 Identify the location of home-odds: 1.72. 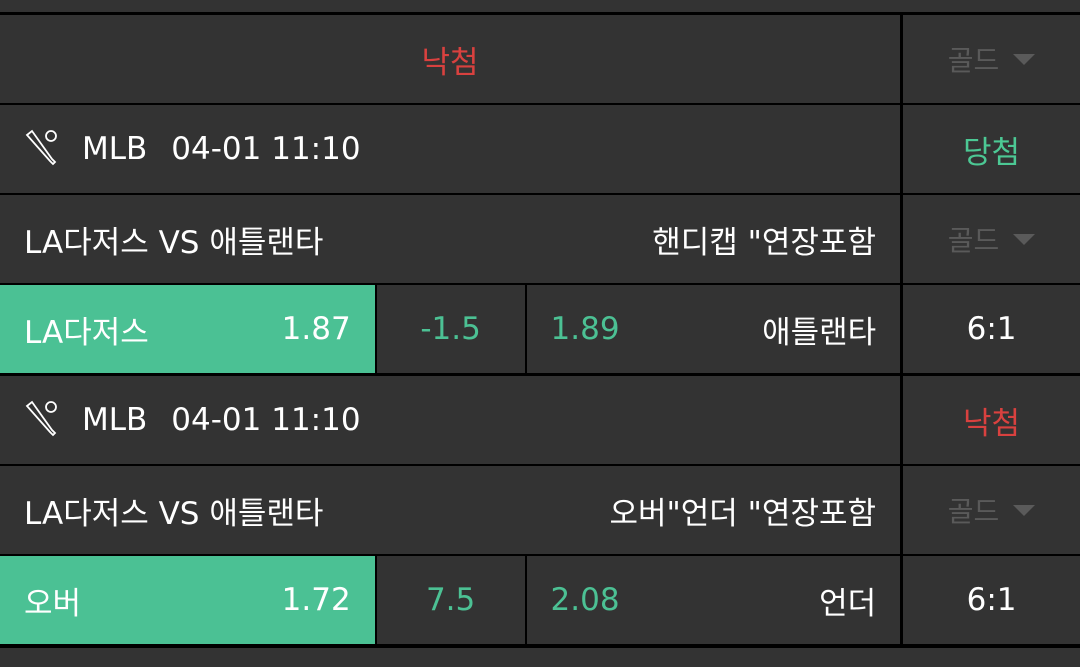
(316, 600).